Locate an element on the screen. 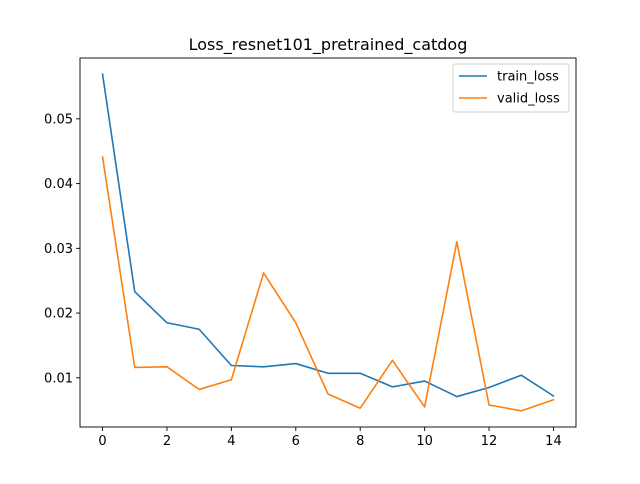 The width and height of the screenshot is (640, 484). x-tick-label: 14 is located at coordinates (553, 441).